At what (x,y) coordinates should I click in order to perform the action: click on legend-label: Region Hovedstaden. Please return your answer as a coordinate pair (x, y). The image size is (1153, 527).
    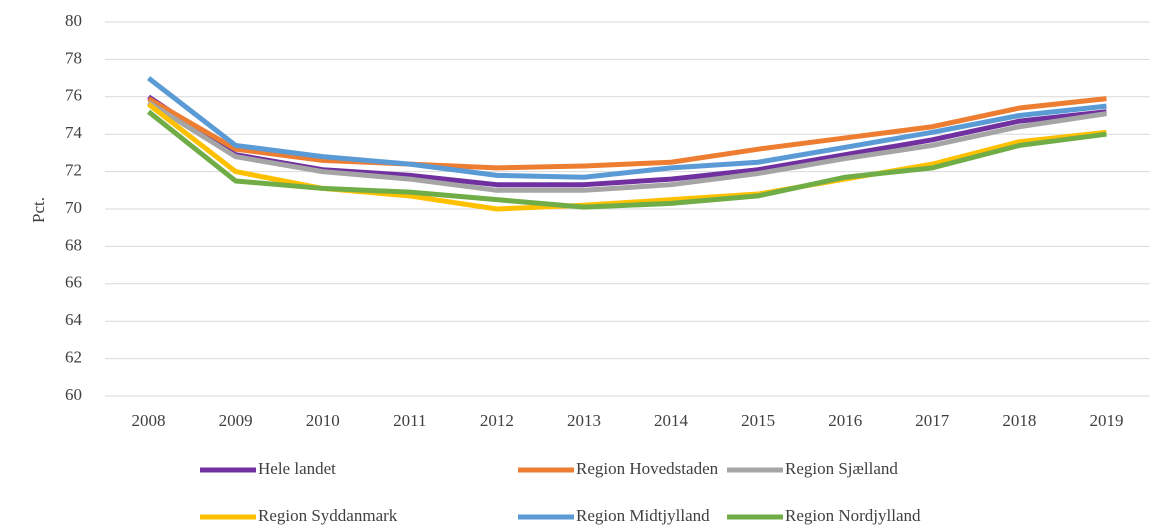
    Looking at the image, I should click on (647, 468).